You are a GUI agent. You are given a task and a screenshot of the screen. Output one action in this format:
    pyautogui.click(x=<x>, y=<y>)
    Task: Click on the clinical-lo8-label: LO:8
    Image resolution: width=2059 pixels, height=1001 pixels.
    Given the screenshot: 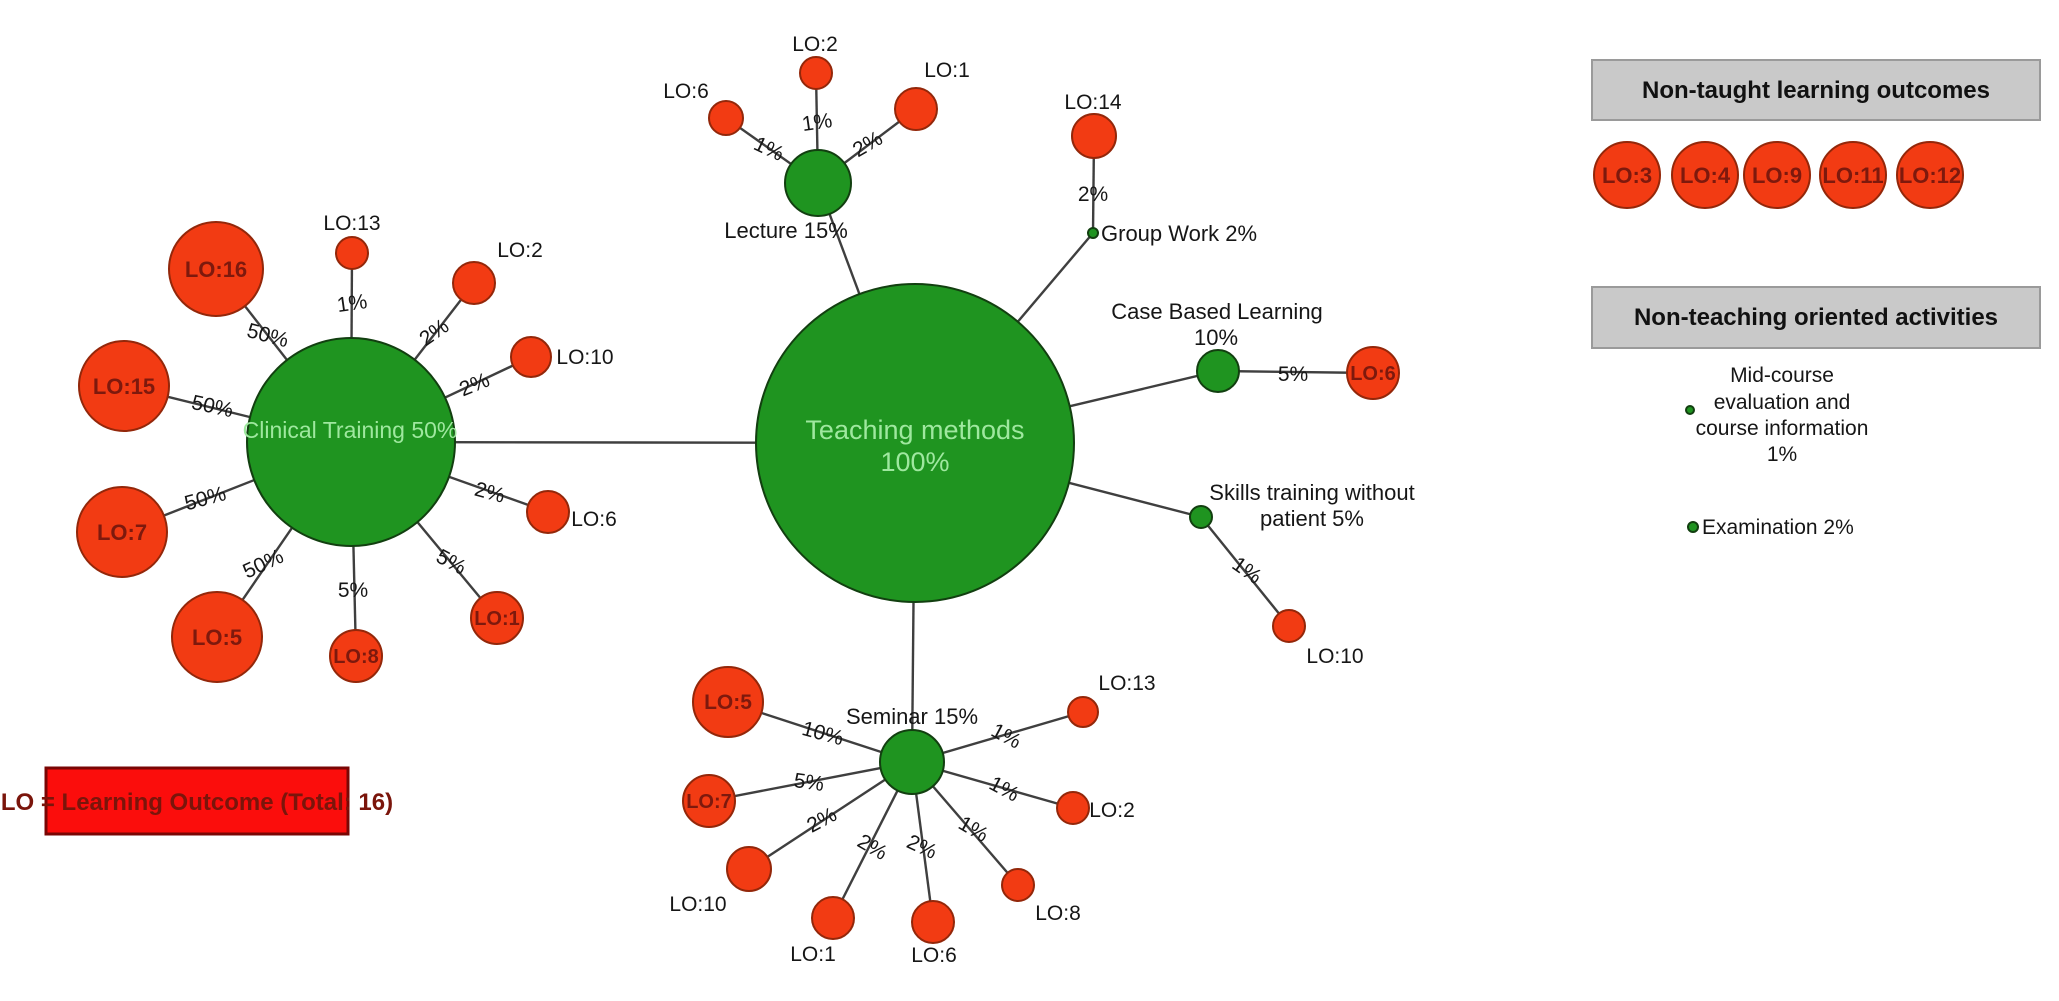 What is the action you would take?
    pyautogui.click(x=356, y=657)
    